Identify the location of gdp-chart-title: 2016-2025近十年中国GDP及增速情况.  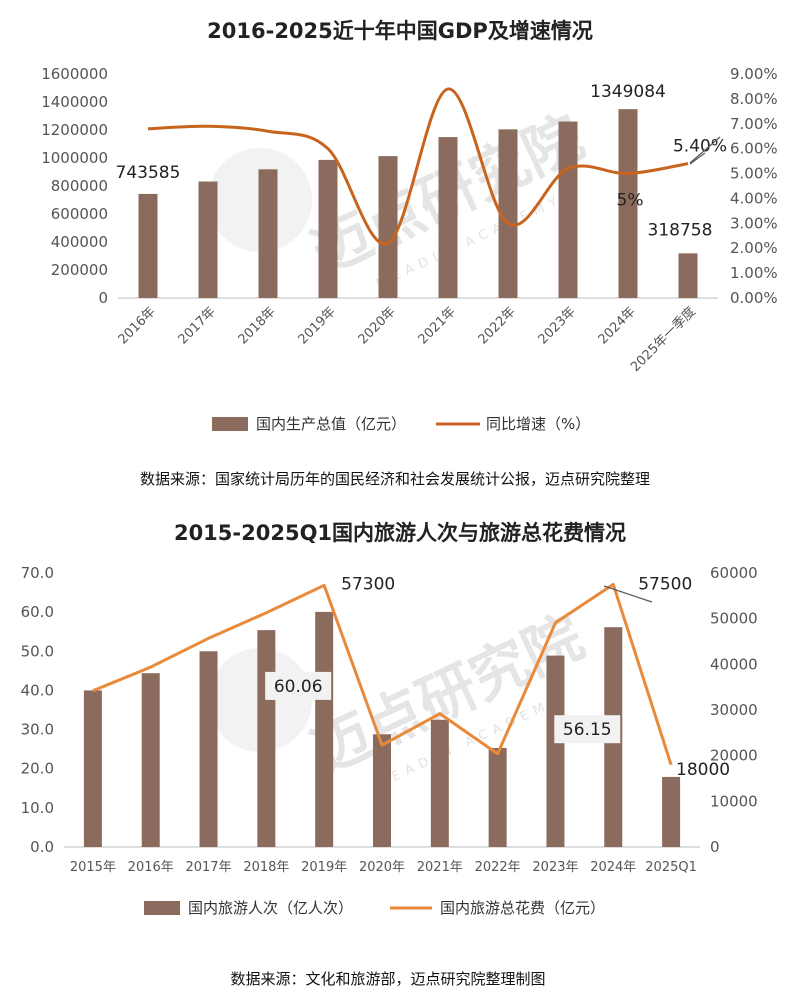
(400, 31).